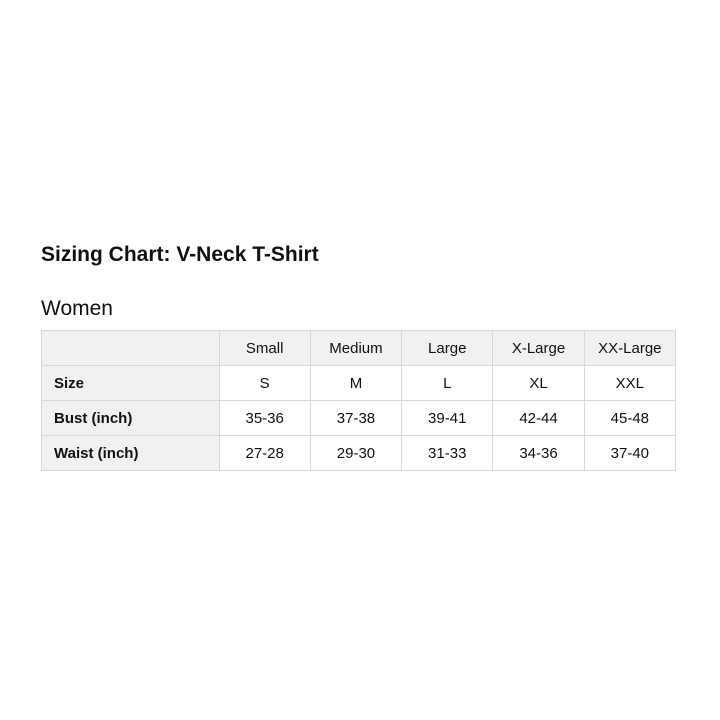 This screenshot has width=720, height=720. What do you see at coordinates (447, 348) in the screenshot?
I see `header-cell-large: Large` at bounding box center [447, 348].